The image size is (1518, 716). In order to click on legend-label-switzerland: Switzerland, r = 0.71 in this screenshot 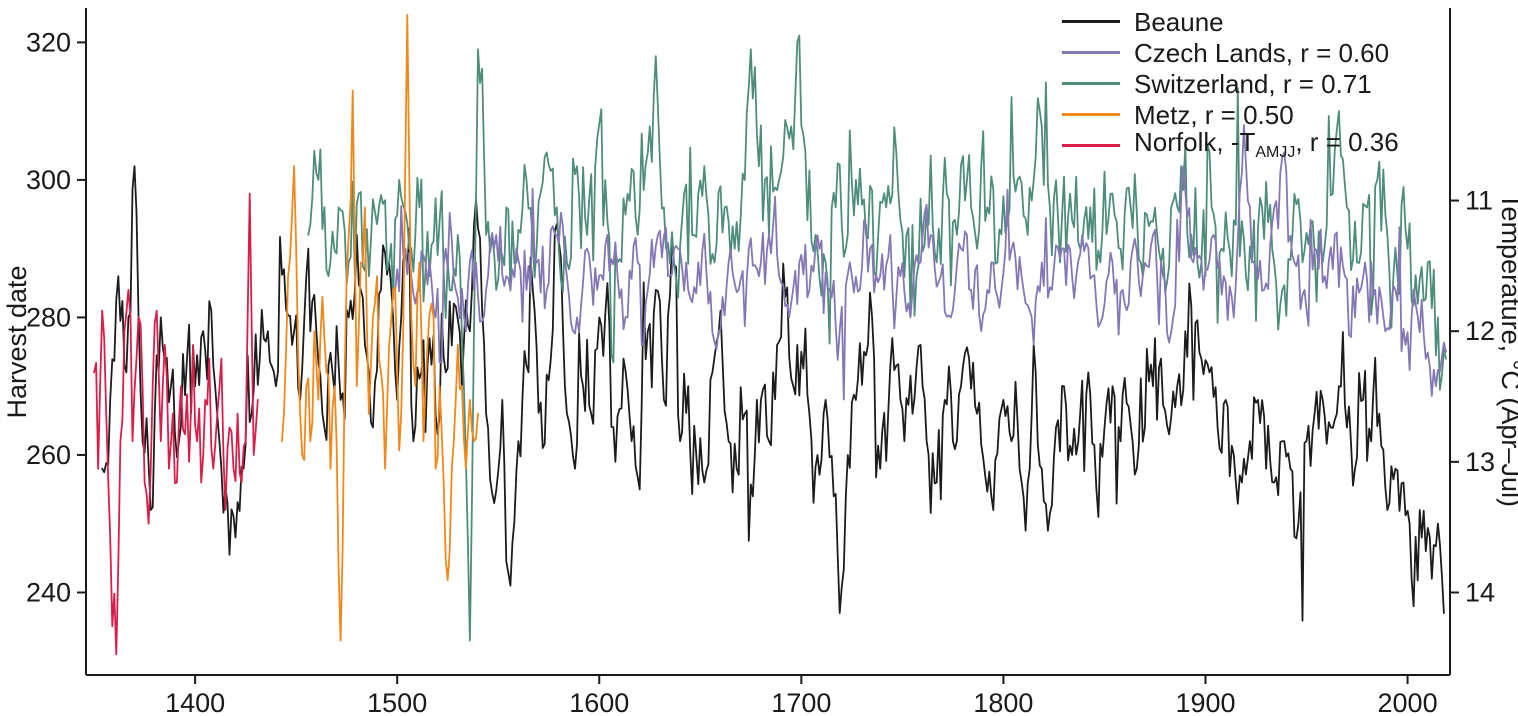, I will do `click(1253, 84)`.